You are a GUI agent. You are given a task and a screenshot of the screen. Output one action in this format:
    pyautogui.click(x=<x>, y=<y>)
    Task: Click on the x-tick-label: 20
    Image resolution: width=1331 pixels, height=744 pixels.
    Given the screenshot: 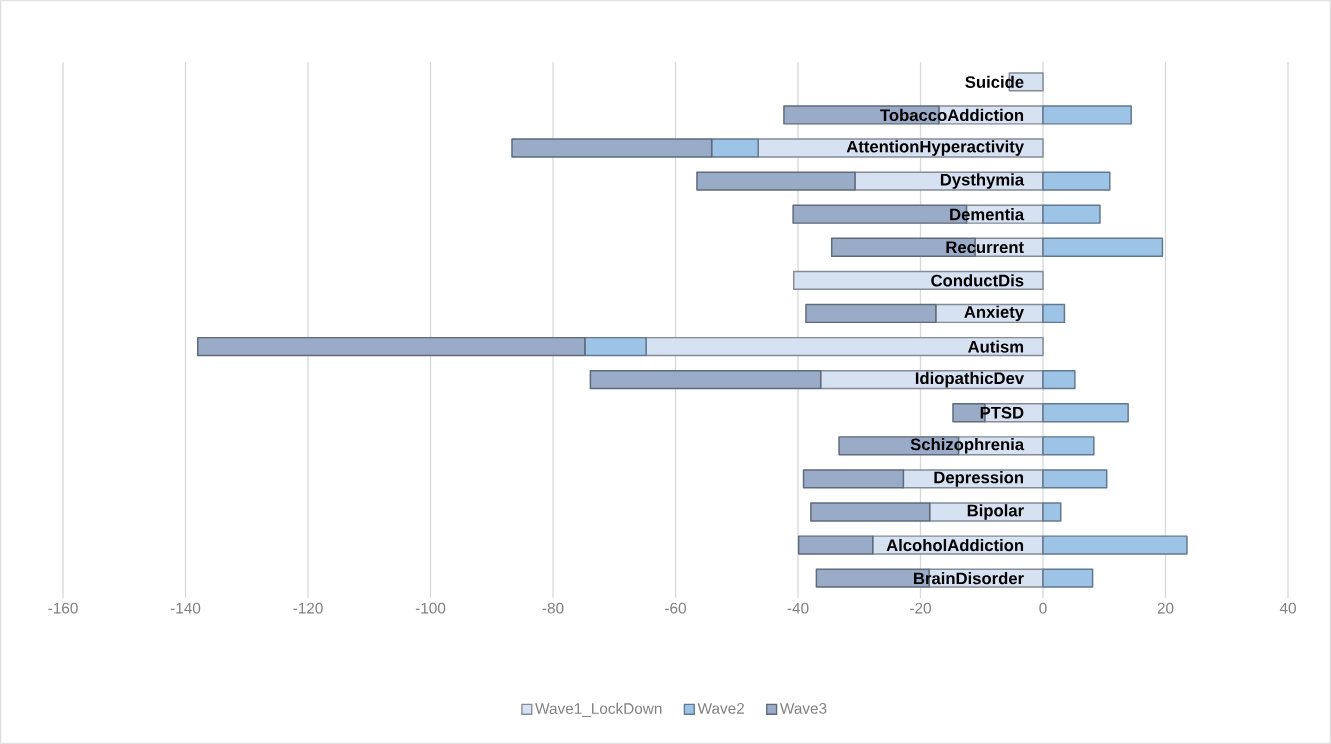 What is the action you would take?
    pyautogui.click(x=1165, y=608)
    